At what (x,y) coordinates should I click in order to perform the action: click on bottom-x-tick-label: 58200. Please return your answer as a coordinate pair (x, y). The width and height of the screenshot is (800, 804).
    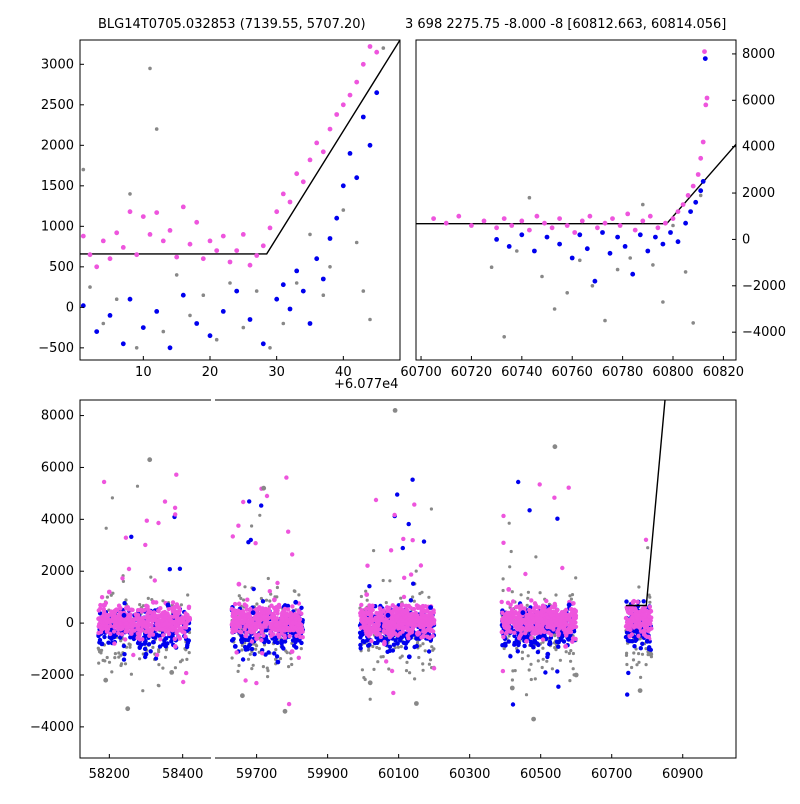
    Looking at the image, I should click on (109, 774).